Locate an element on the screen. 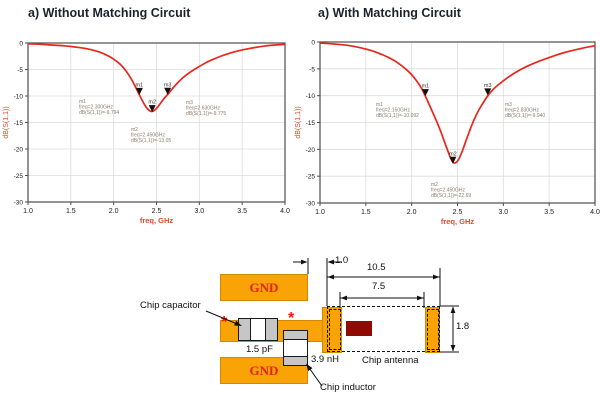 This screenshot has height=407, width=600. svg-text: dB(S(1,1))=-10.092 is located at coordinates (397, 116).